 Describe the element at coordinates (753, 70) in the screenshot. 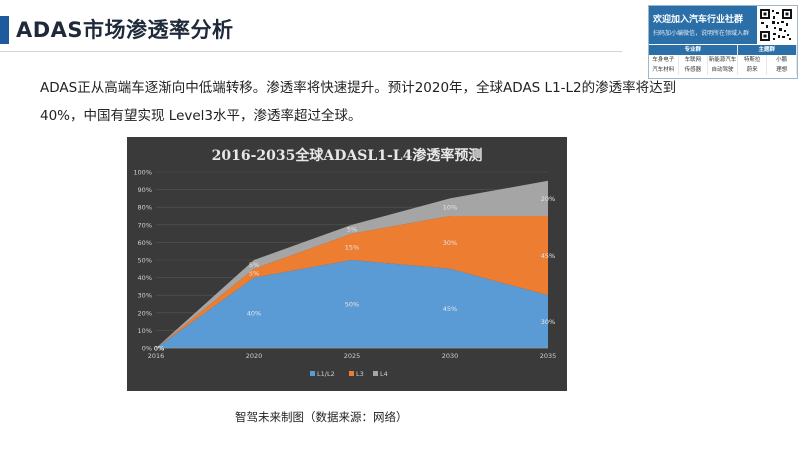

I see `promo-cell: 蔚来` at that location.